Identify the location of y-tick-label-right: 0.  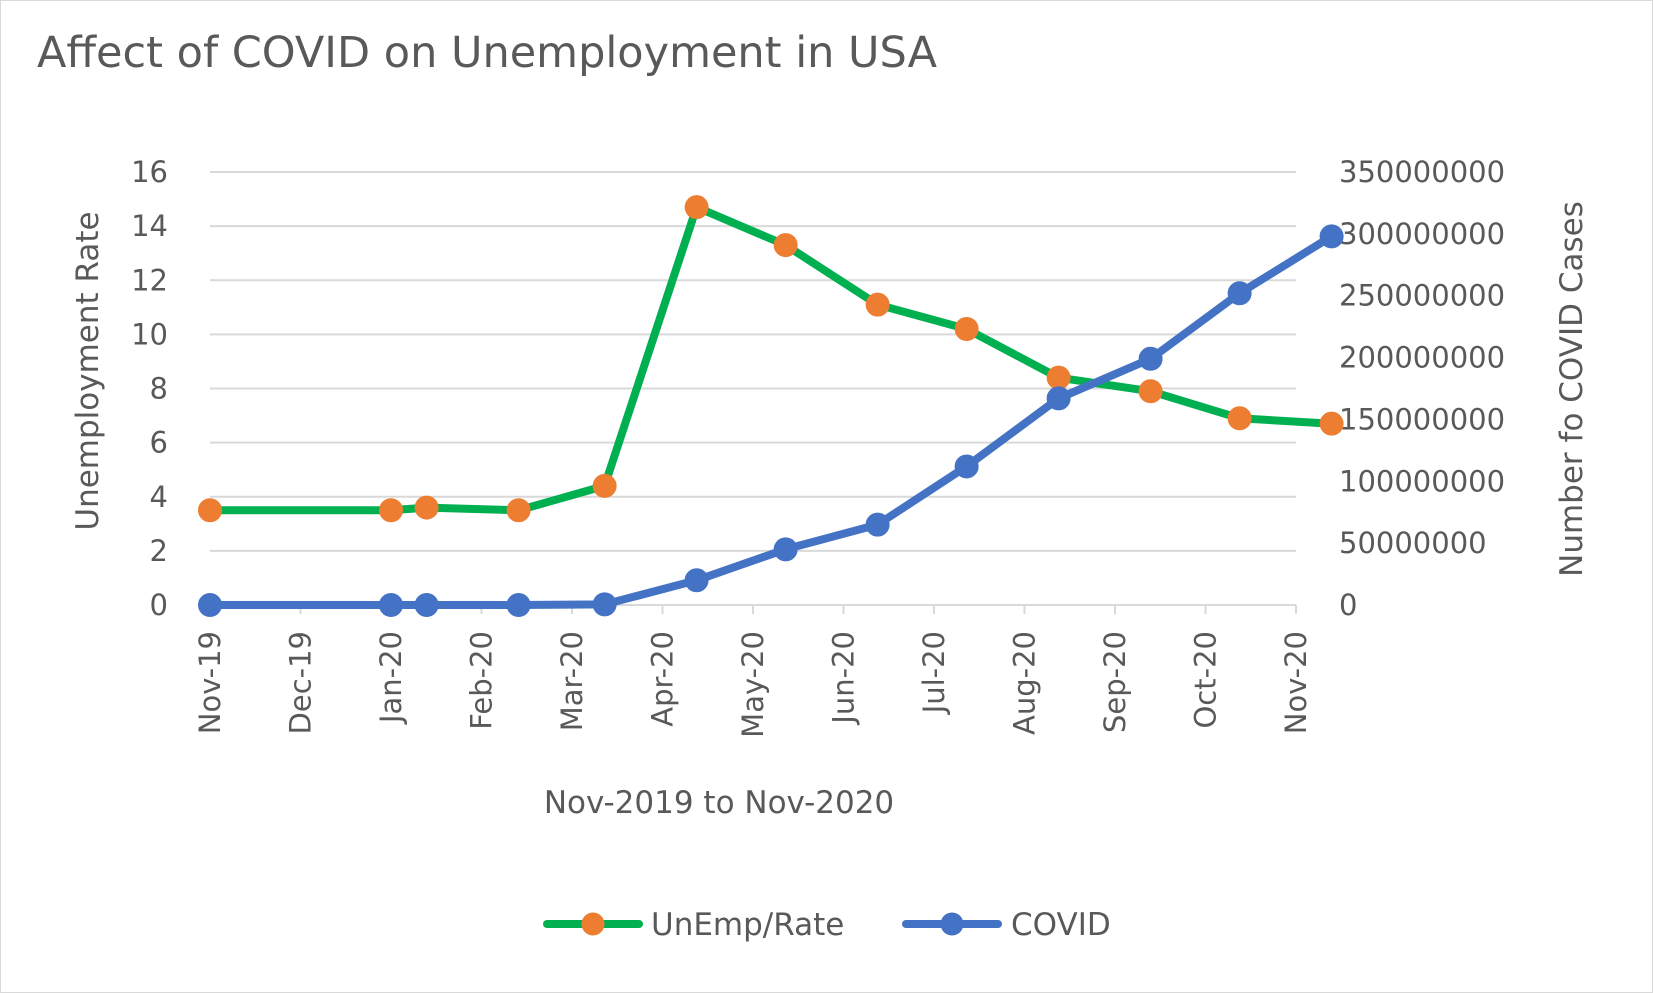
(1348, 605).